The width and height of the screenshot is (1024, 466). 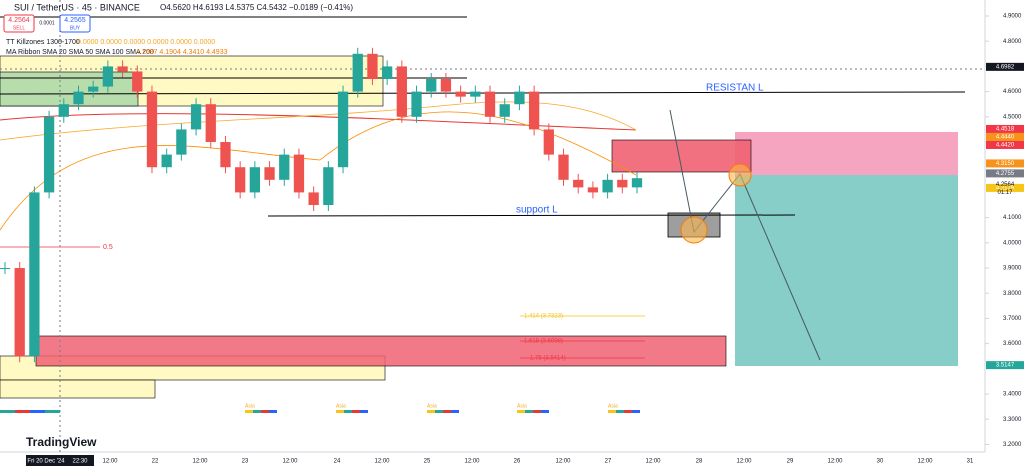 I want to click on y-tick-label: 3.3000, so click(x=1012, y=420).